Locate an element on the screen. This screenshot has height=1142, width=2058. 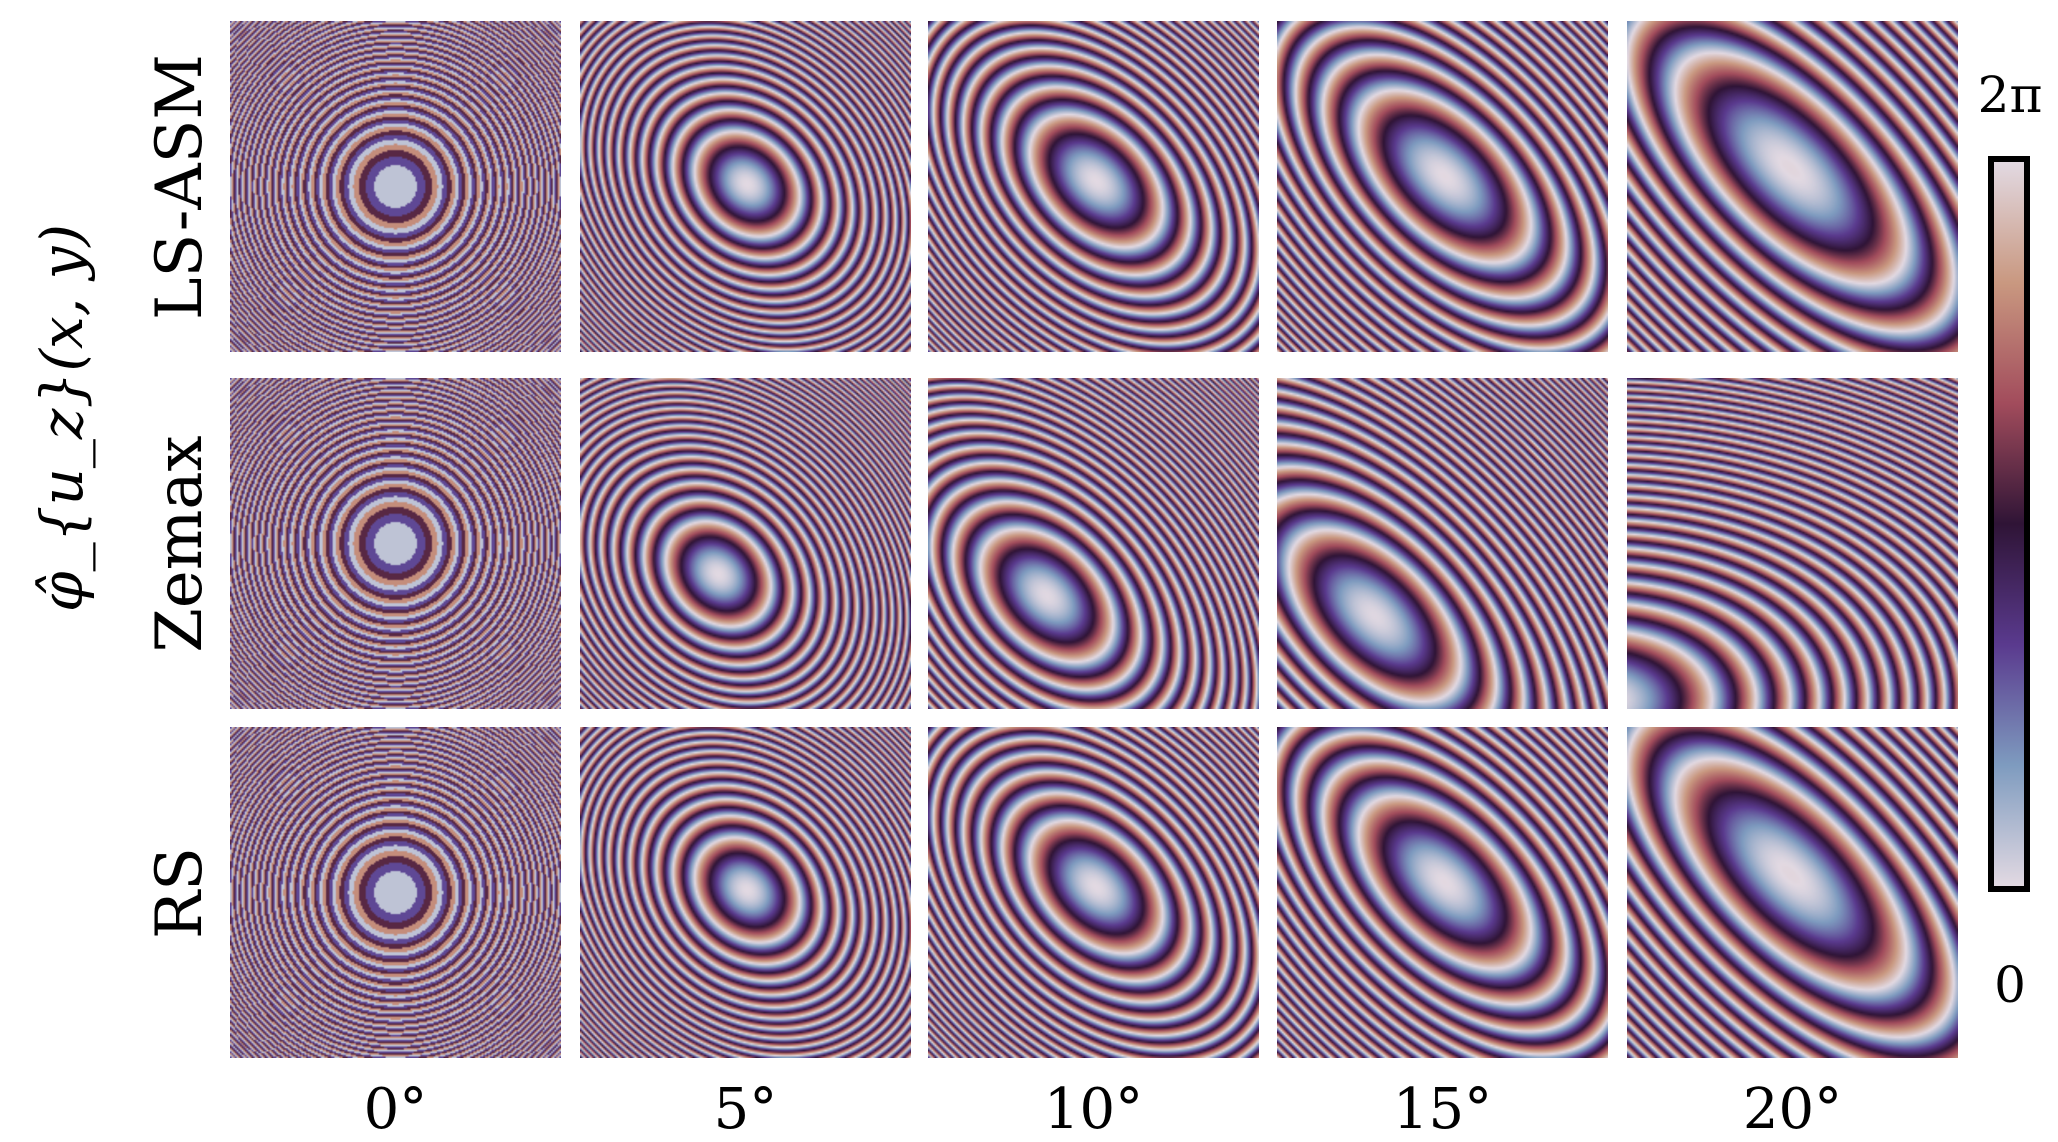
angle-label-15: 15° is located at coordinates (1442, 1109).